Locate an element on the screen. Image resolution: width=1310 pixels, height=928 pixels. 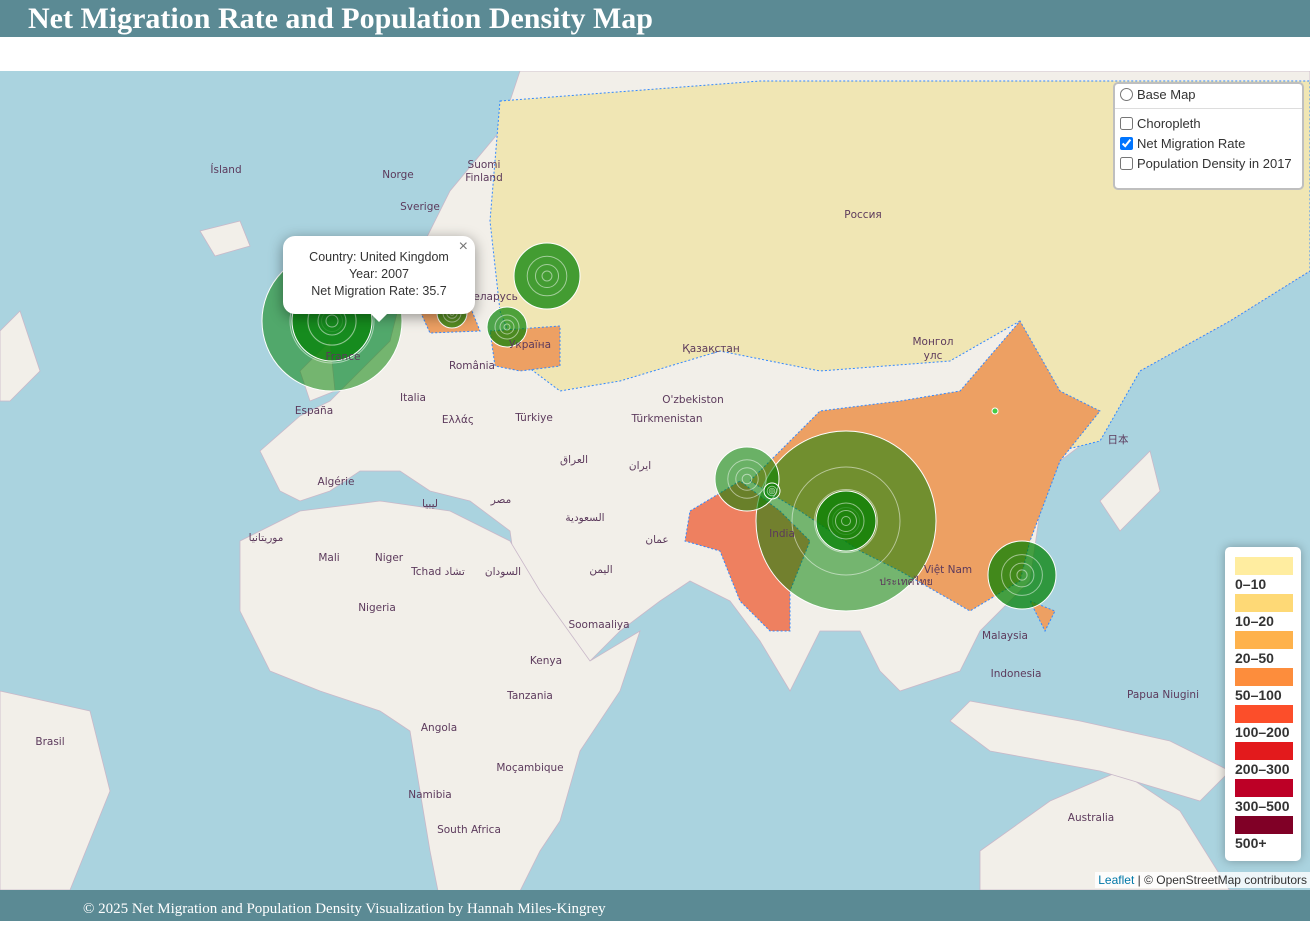
attribution-text: | © OpenStreetMap contributors is located at coordinates (1222, 880).